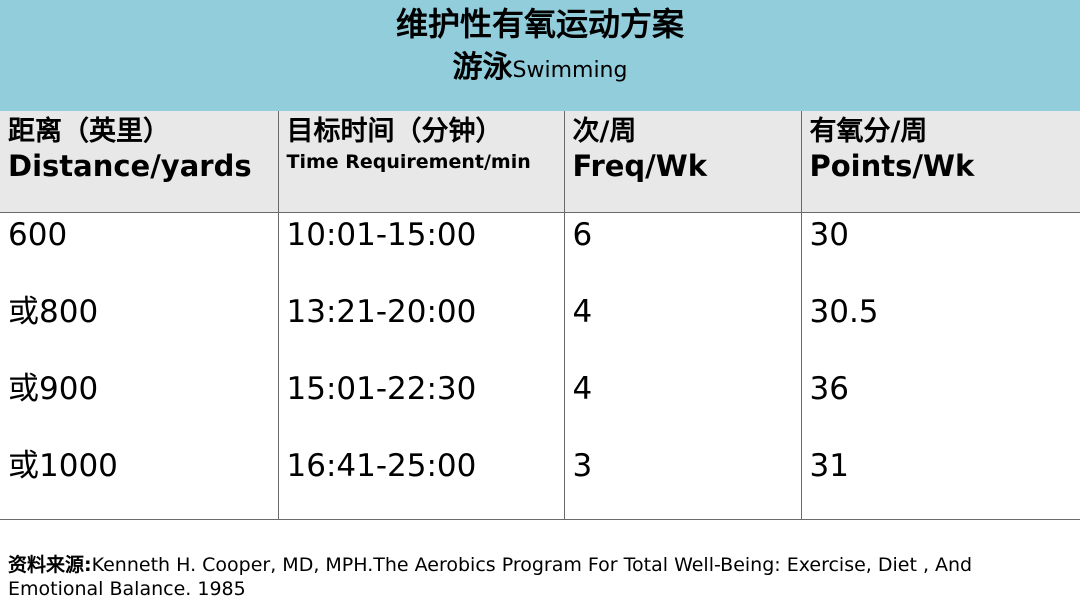 Image resolution: width=1080 pixels, height=608 pixels. What do you see at coordinates (130, 166) in the screenshot?
I see `column-header-label-en: Distance/yards` at bounding box center [130, 166].